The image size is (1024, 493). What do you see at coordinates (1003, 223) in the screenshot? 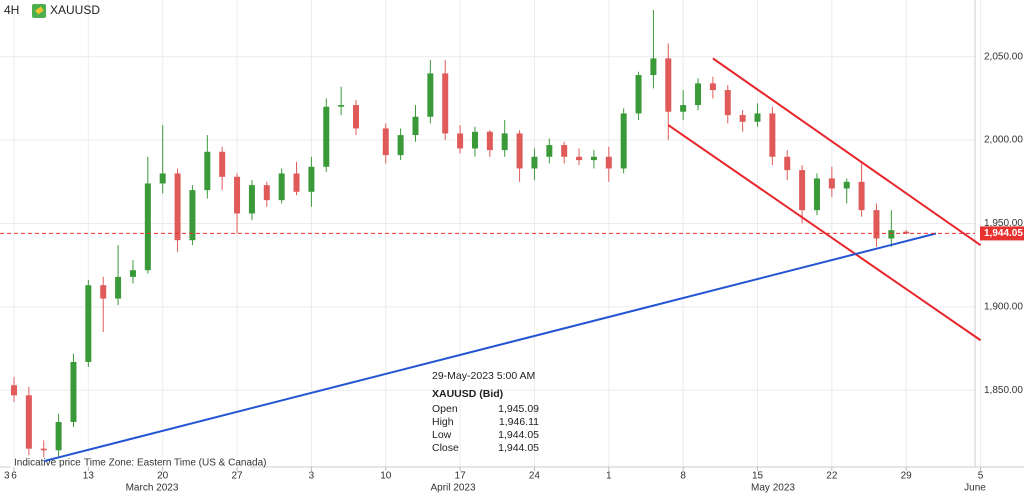
I see `y-tick-label: 1,950.00` at bounding box center [1003, 223].